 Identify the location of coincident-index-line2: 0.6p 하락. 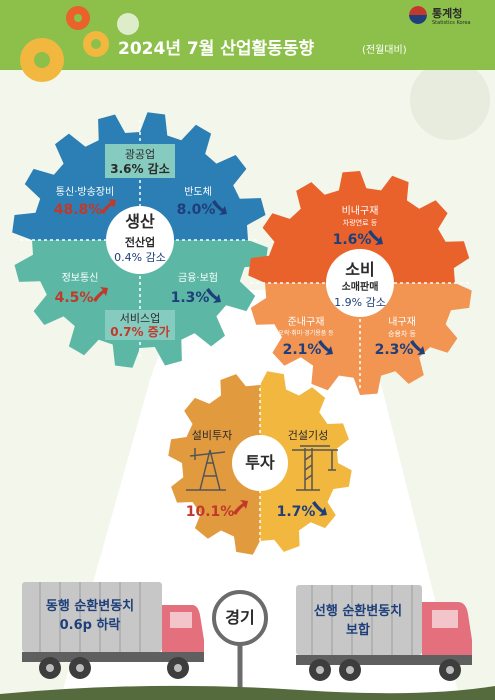
(90, 625).